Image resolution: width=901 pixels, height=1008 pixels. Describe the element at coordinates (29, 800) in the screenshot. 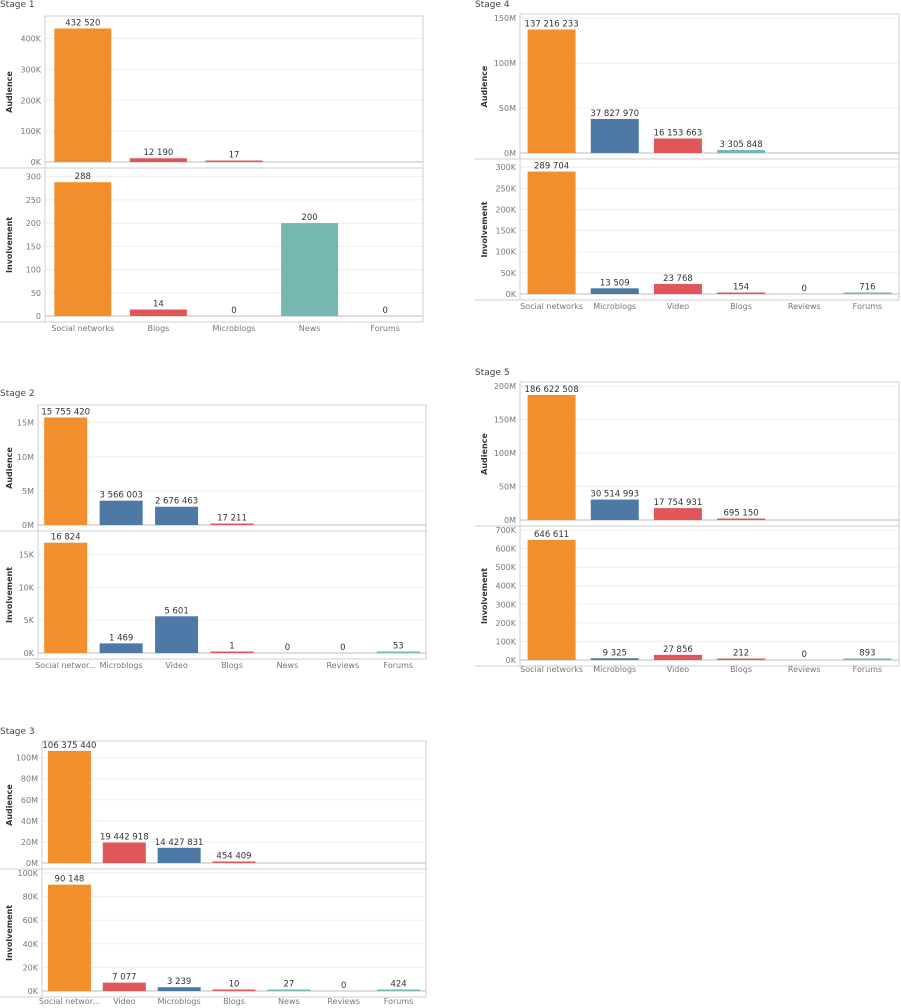

I see `y-tick-label: 60M` at that location.